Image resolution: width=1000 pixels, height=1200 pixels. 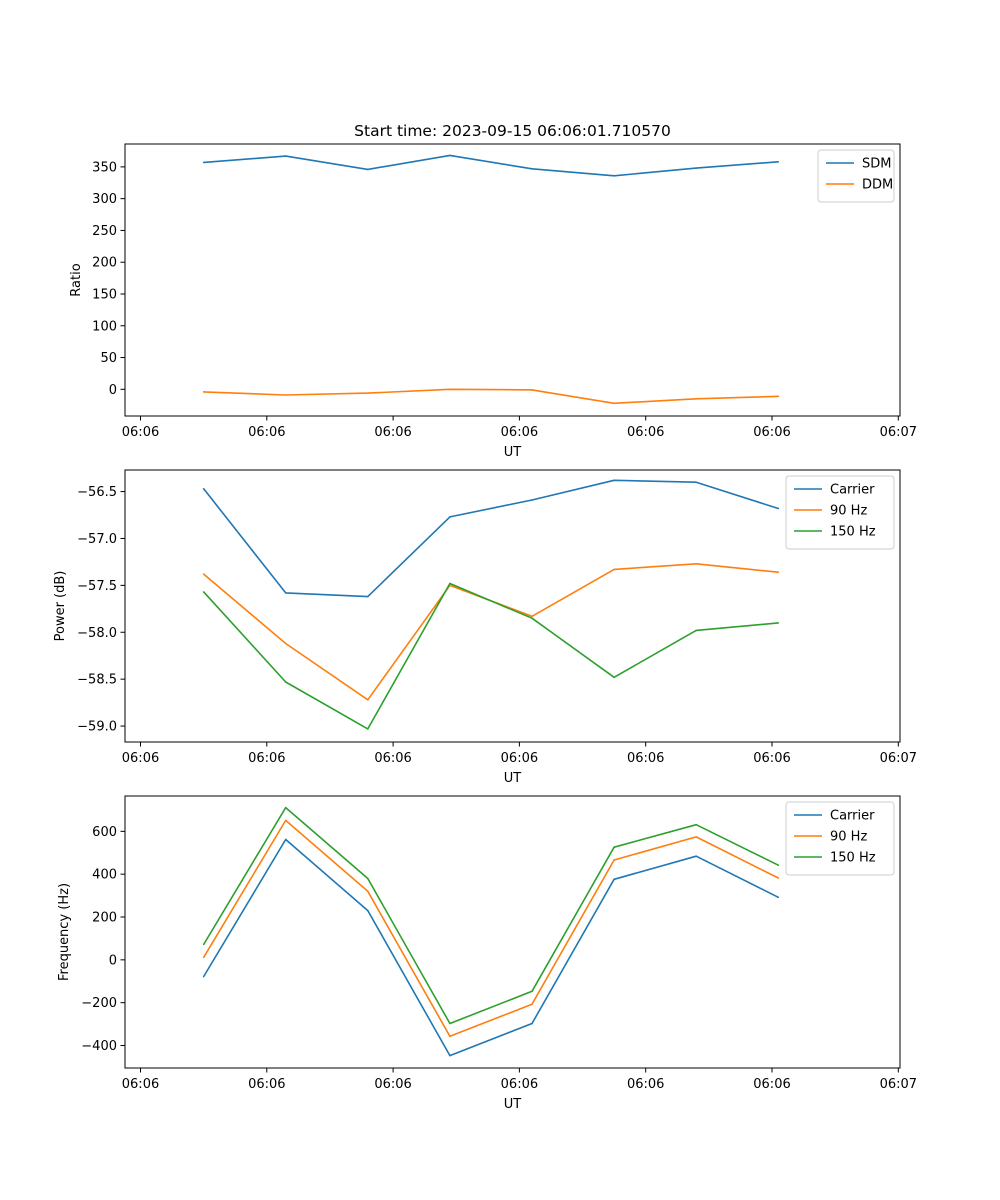 I want to click on y-tick-label: −58.5, so click(x=97, y=680).